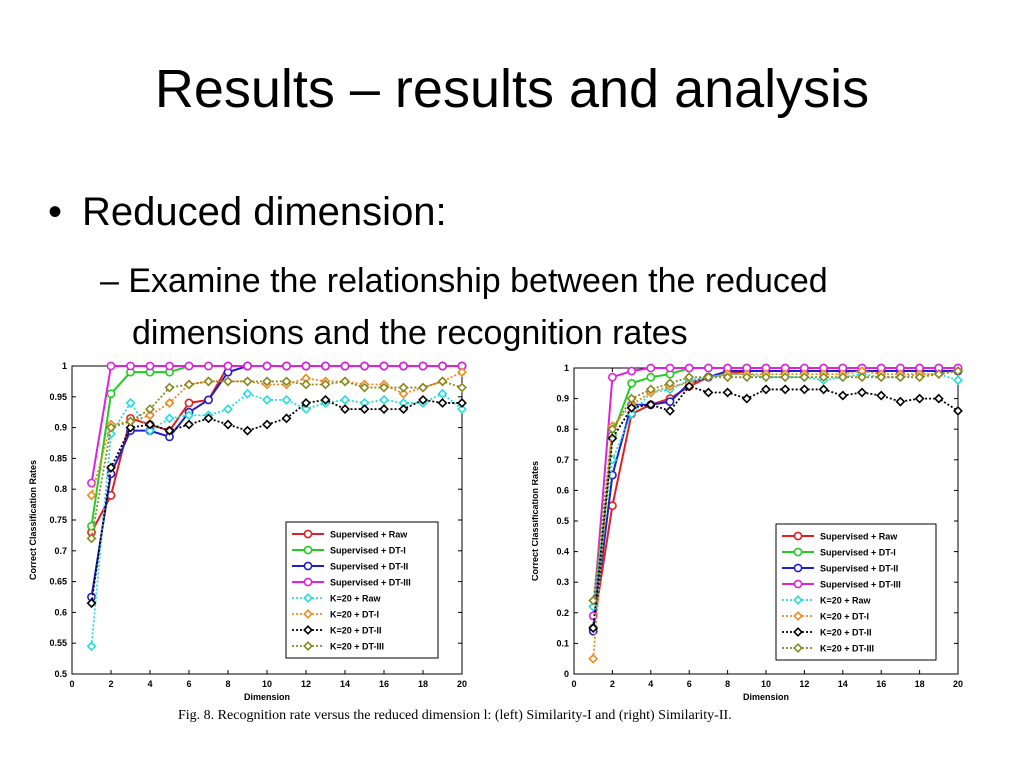  What do you see at coordinates (536, 521) in the screenshot?
I see `y-axis-label: Correct Classification Rates` at bounding box center [536, 521].